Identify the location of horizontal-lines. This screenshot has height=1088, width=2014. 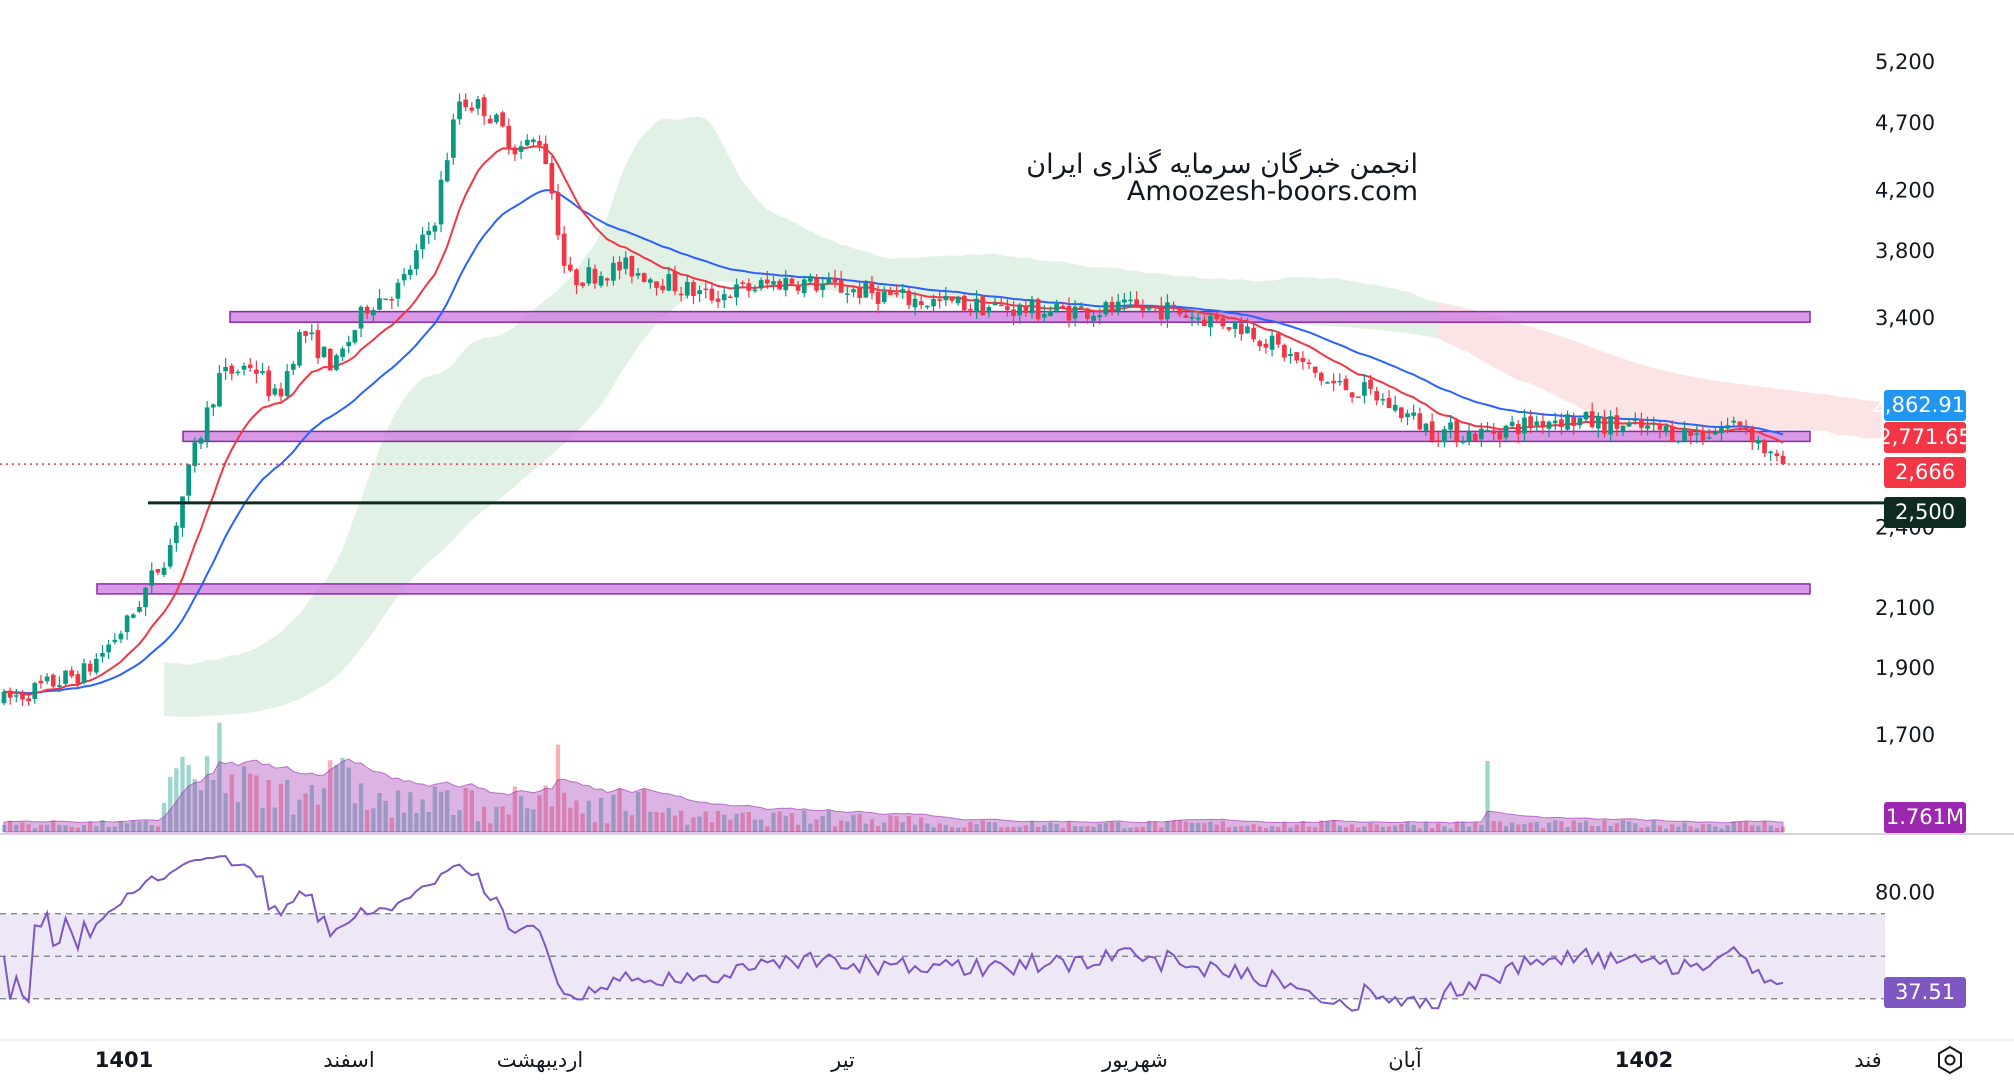
(947, 484).